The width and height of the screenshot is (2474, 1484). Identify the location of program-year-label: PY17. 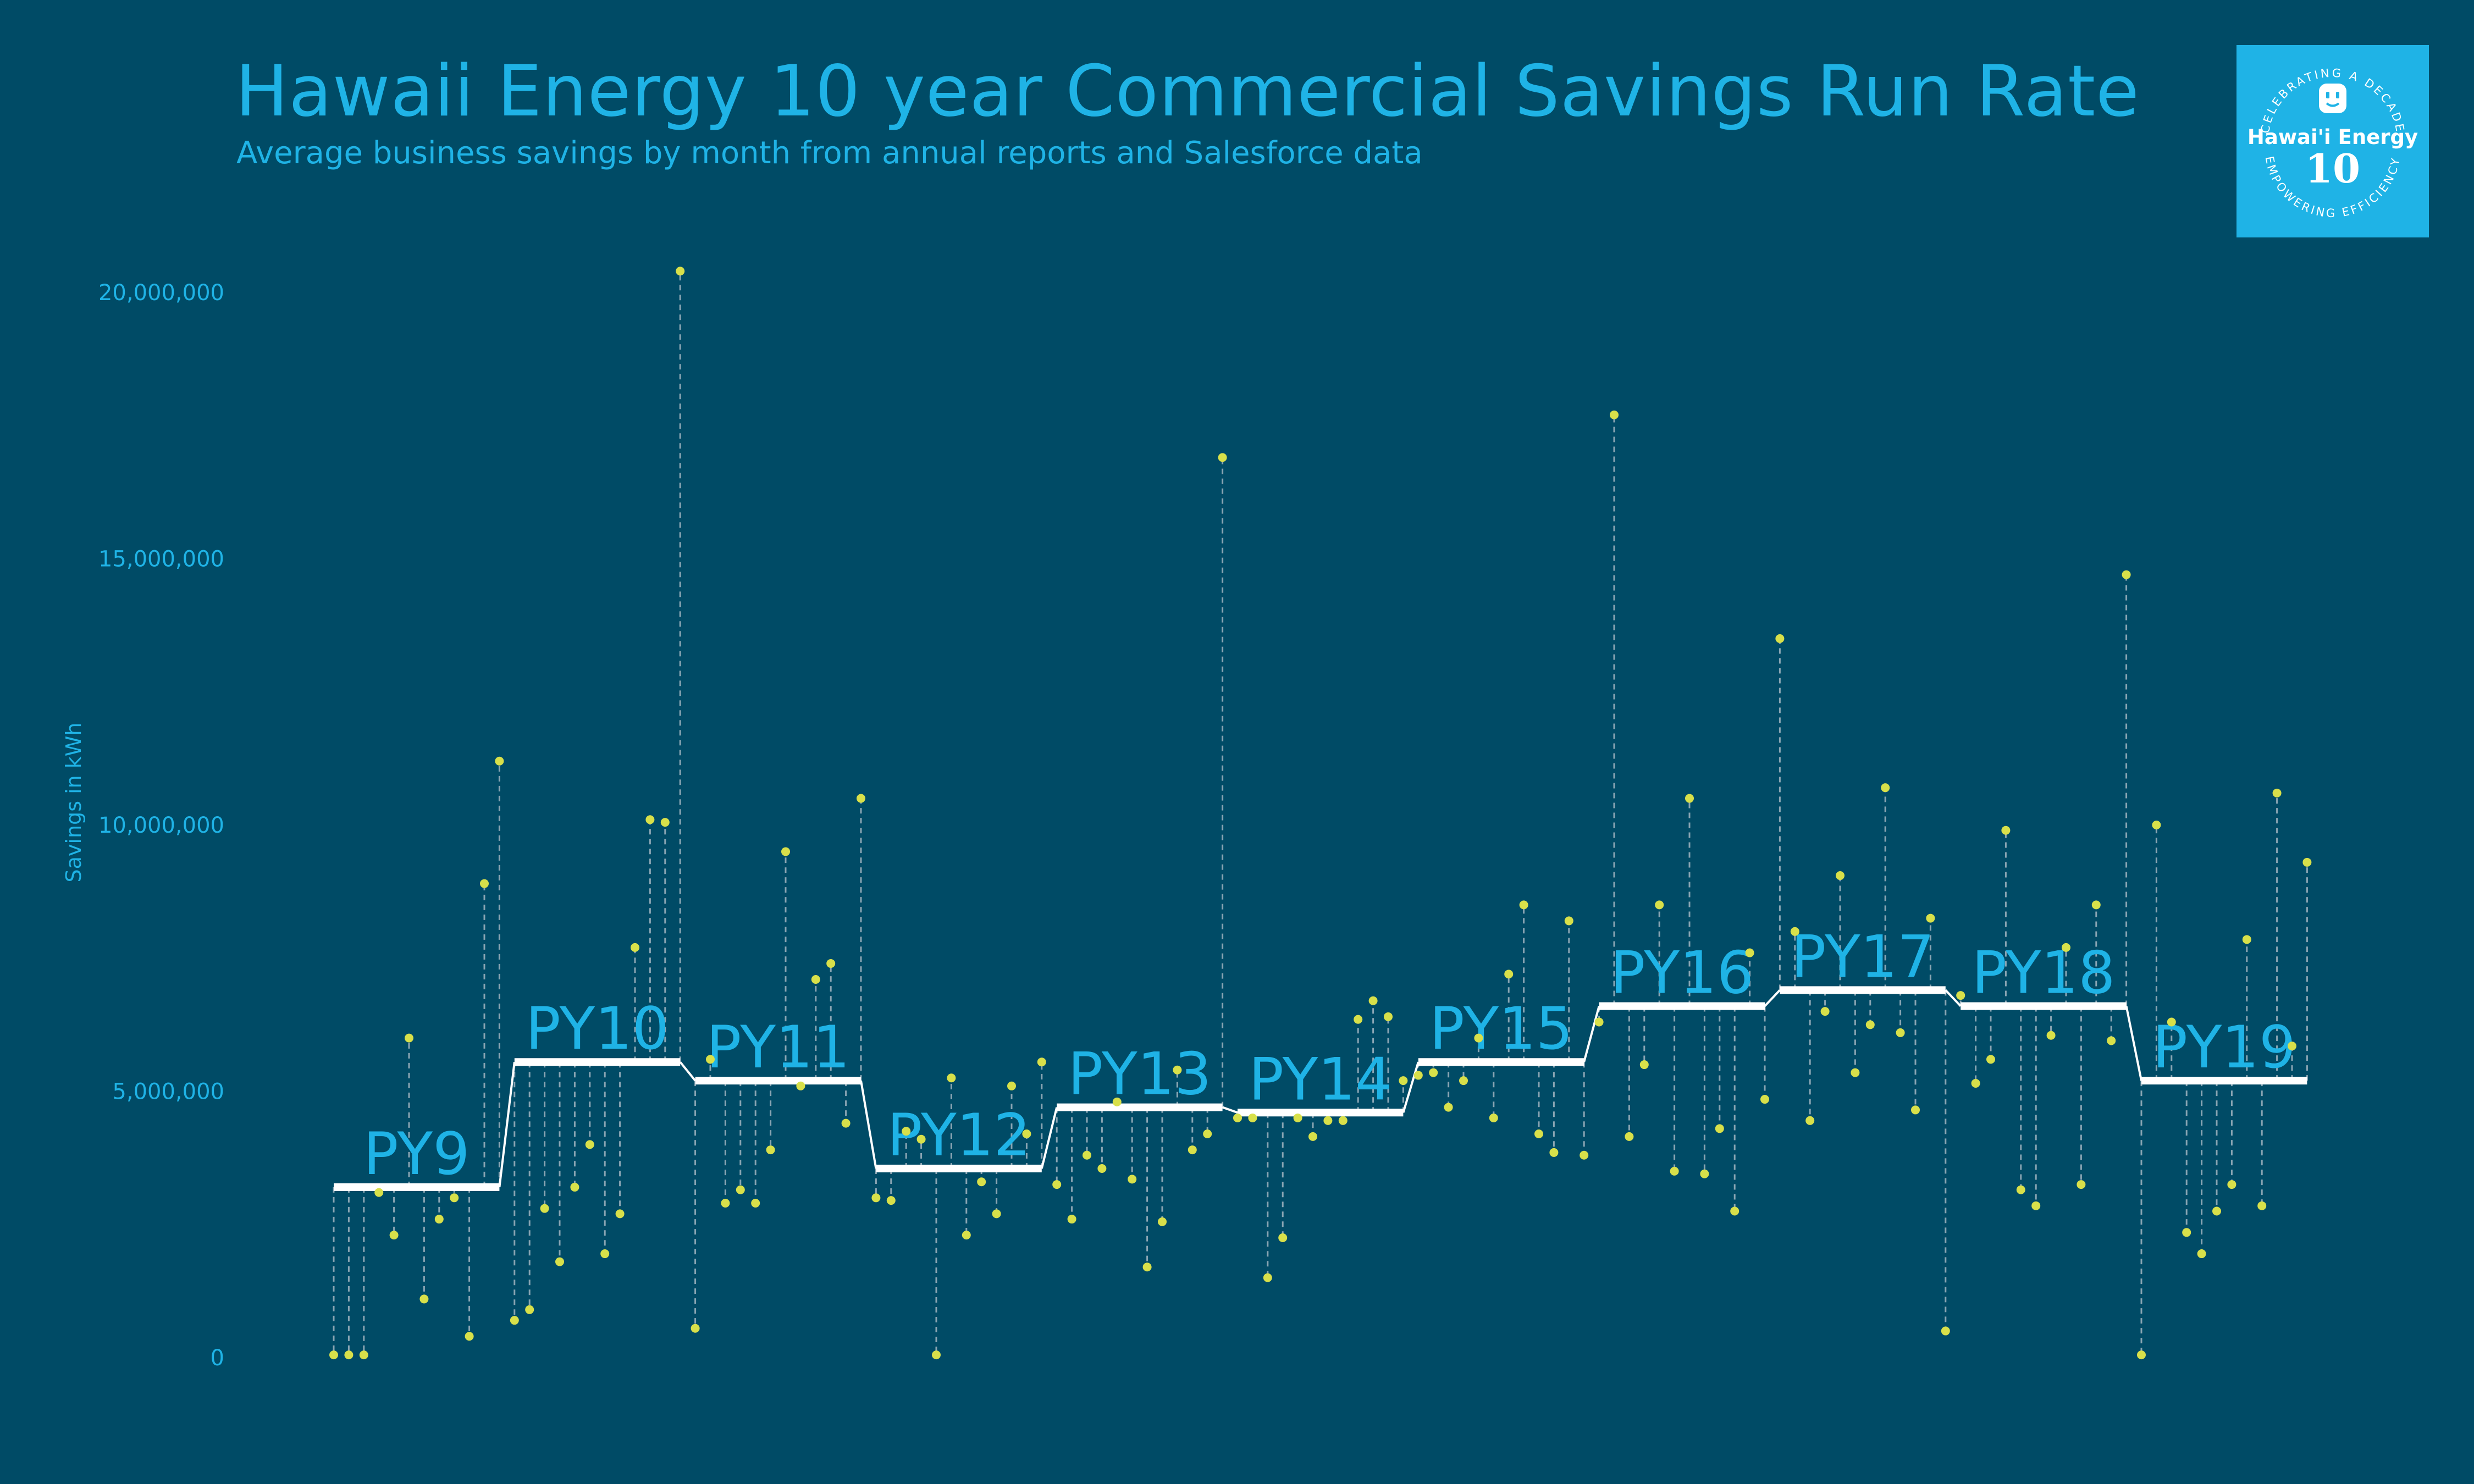
(1863, 956).